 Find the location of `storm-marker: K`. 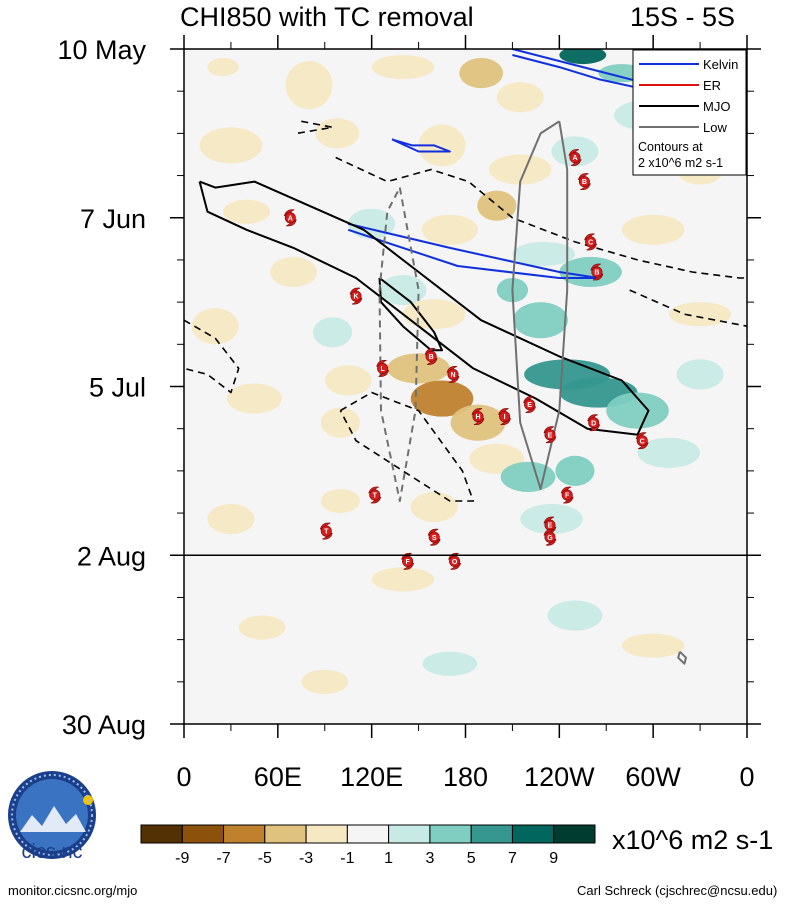

storm-marker: K is located at coordinates (356, 296).